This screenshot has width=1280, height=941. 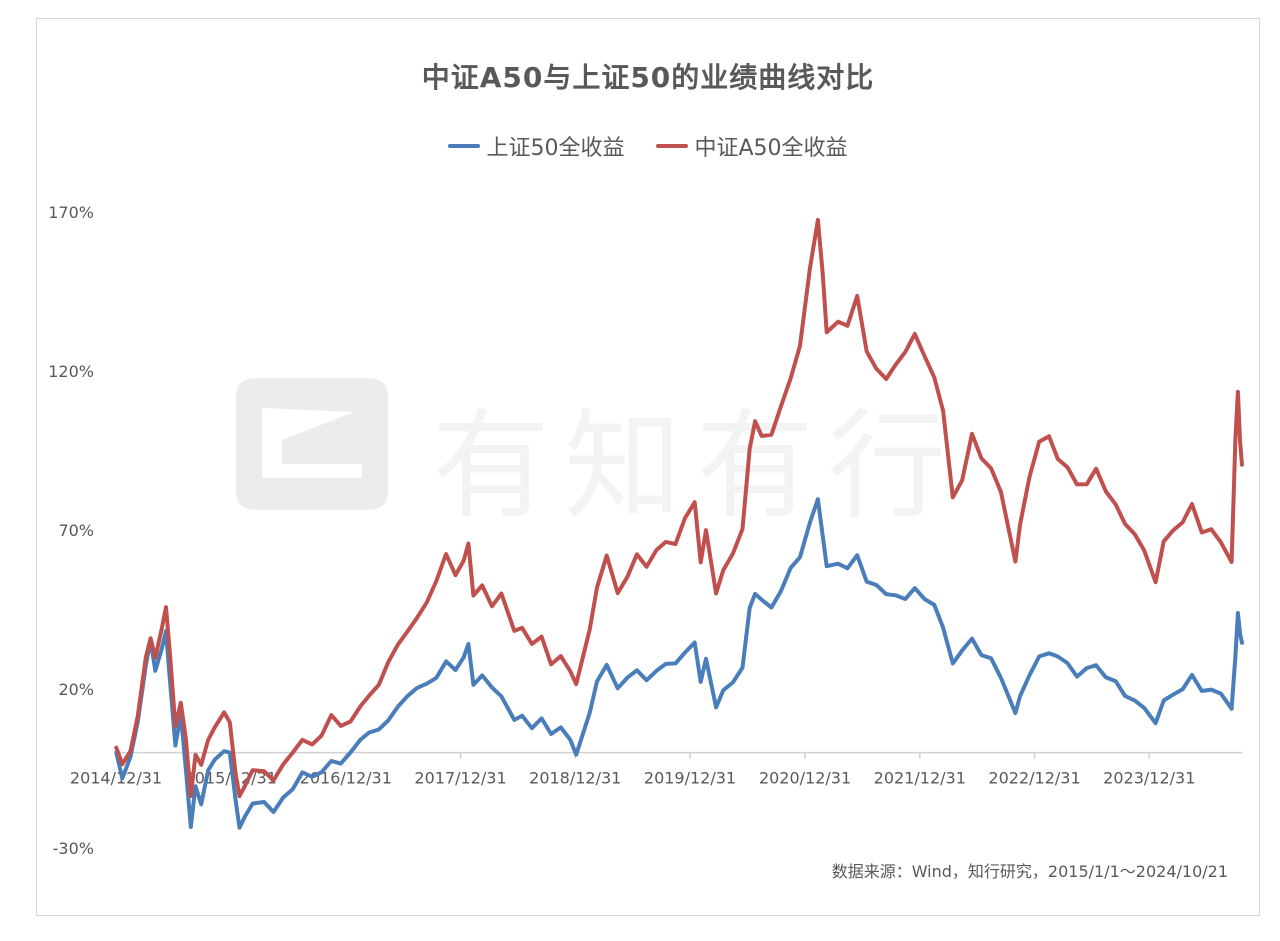 What do you see at coordinates (76, 530) in the screenshot?
I see `y-tick-label: 70%` at bounding box center [76, 530].